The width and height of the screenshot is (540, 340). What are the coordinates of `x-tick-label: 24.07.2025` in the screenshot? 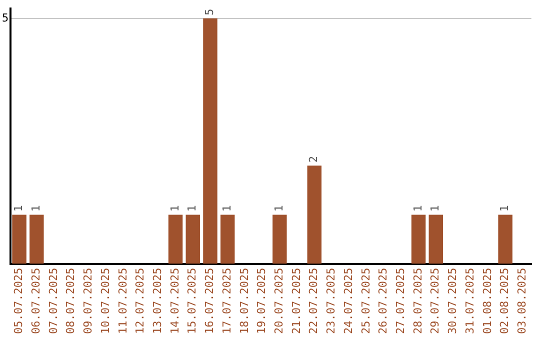 It's located at (348, 301).